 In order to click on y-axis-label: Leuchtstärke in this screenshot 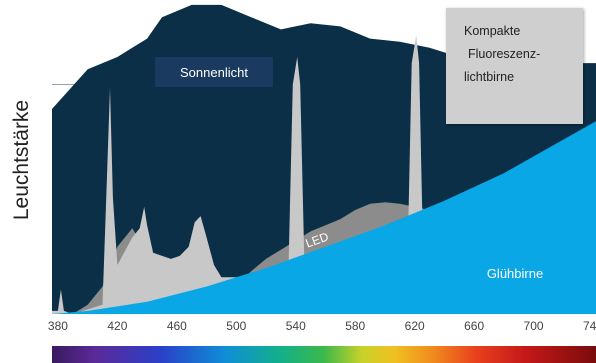, I will do `click(22, 160)`.